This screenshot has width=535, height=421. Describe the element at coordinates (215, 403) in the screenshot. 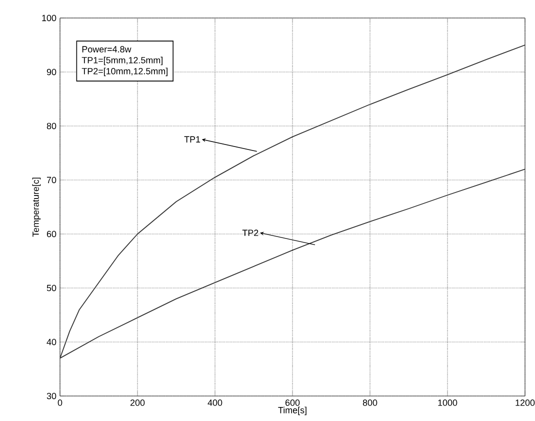

I see `x-tick-label: 400` at that location.